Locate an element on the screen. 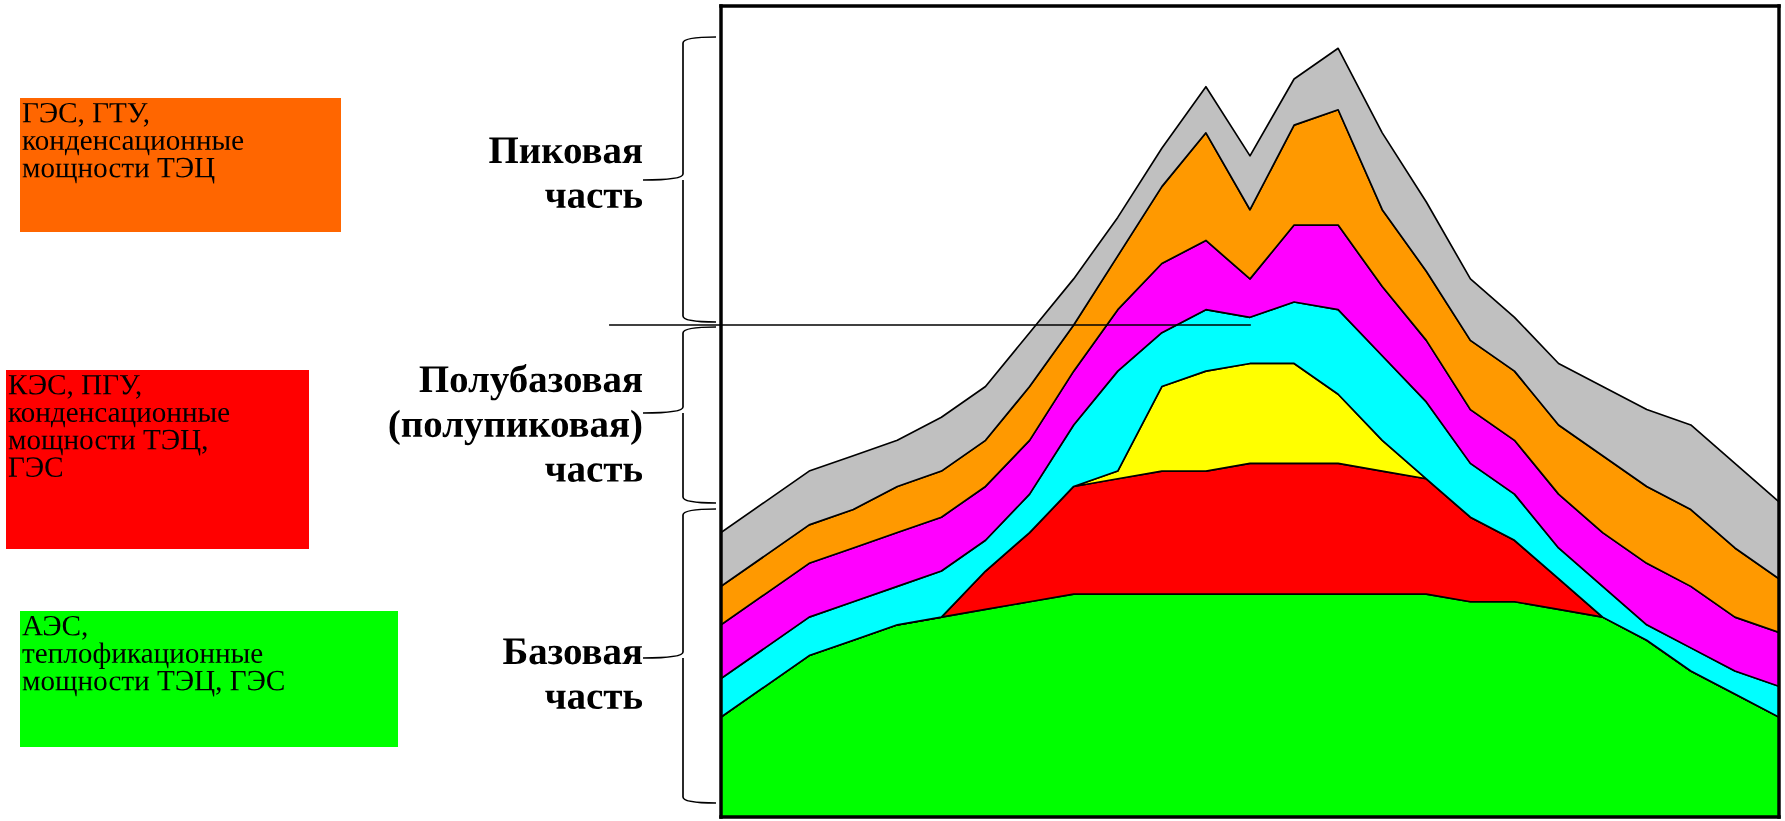 The image size is (1785, 821). text: АЭС, теплофикационные мощности ТЭЦ, ГЭС is located at coordinates (153, 656).